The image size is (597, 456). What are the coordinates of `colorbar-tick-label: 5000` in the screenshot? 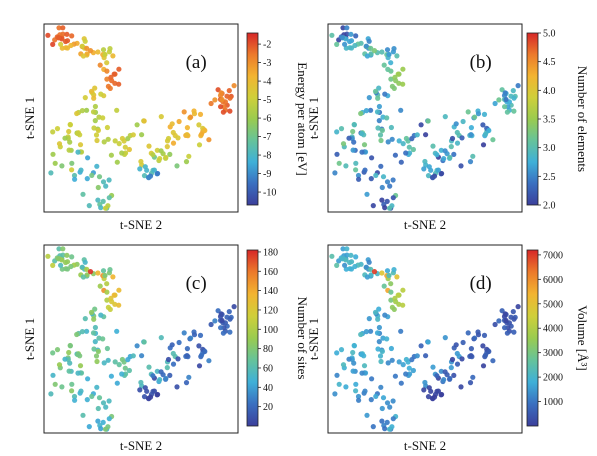 It's located at (553, 304).